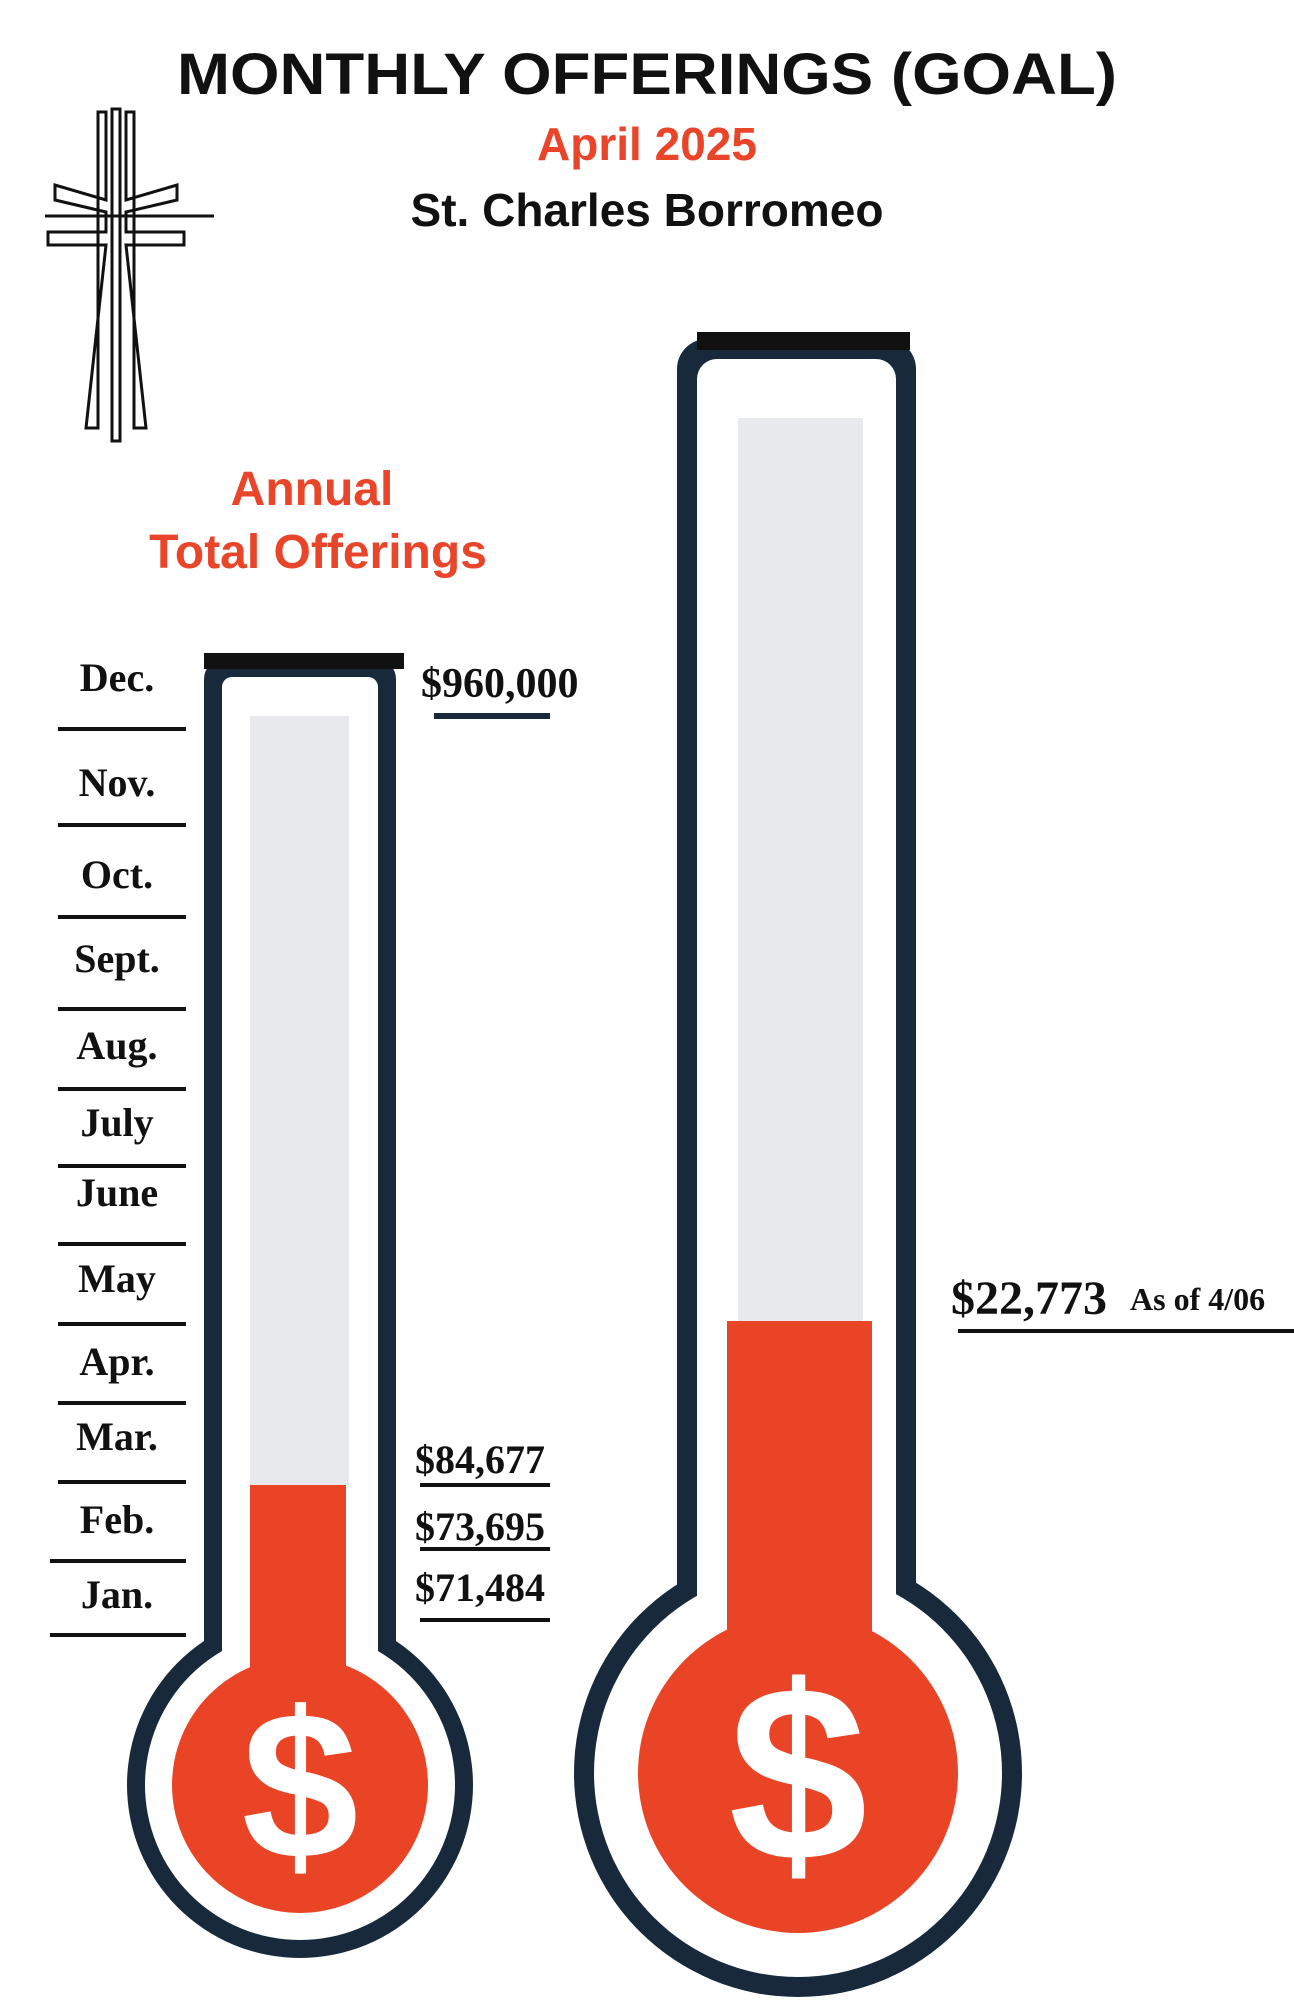  Describe the element at coordinates (318, 552) in the screenshot. I see `annual-heading: Total Offerings` at that location.